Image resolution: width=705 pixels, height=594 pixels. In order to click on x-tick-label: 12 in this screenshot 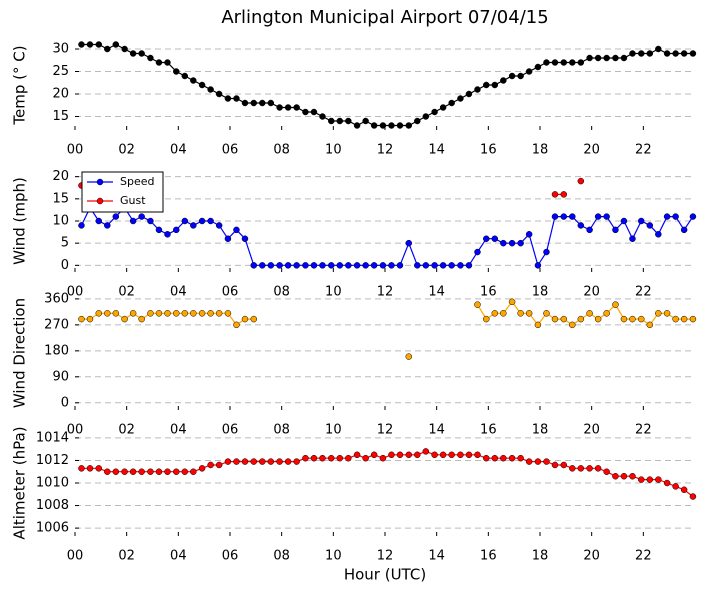, I will do `click(385, 430)`.